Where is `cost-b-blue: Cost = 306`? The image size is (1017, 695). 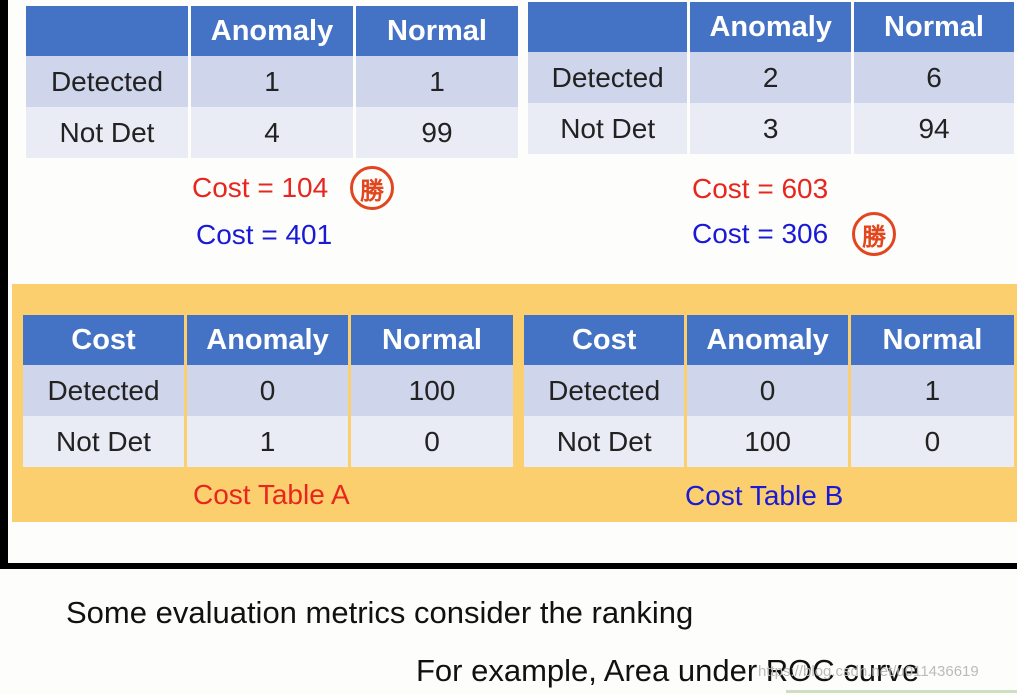
cost-b-blue: Cost = 306 is located at coordinates (760, 233).